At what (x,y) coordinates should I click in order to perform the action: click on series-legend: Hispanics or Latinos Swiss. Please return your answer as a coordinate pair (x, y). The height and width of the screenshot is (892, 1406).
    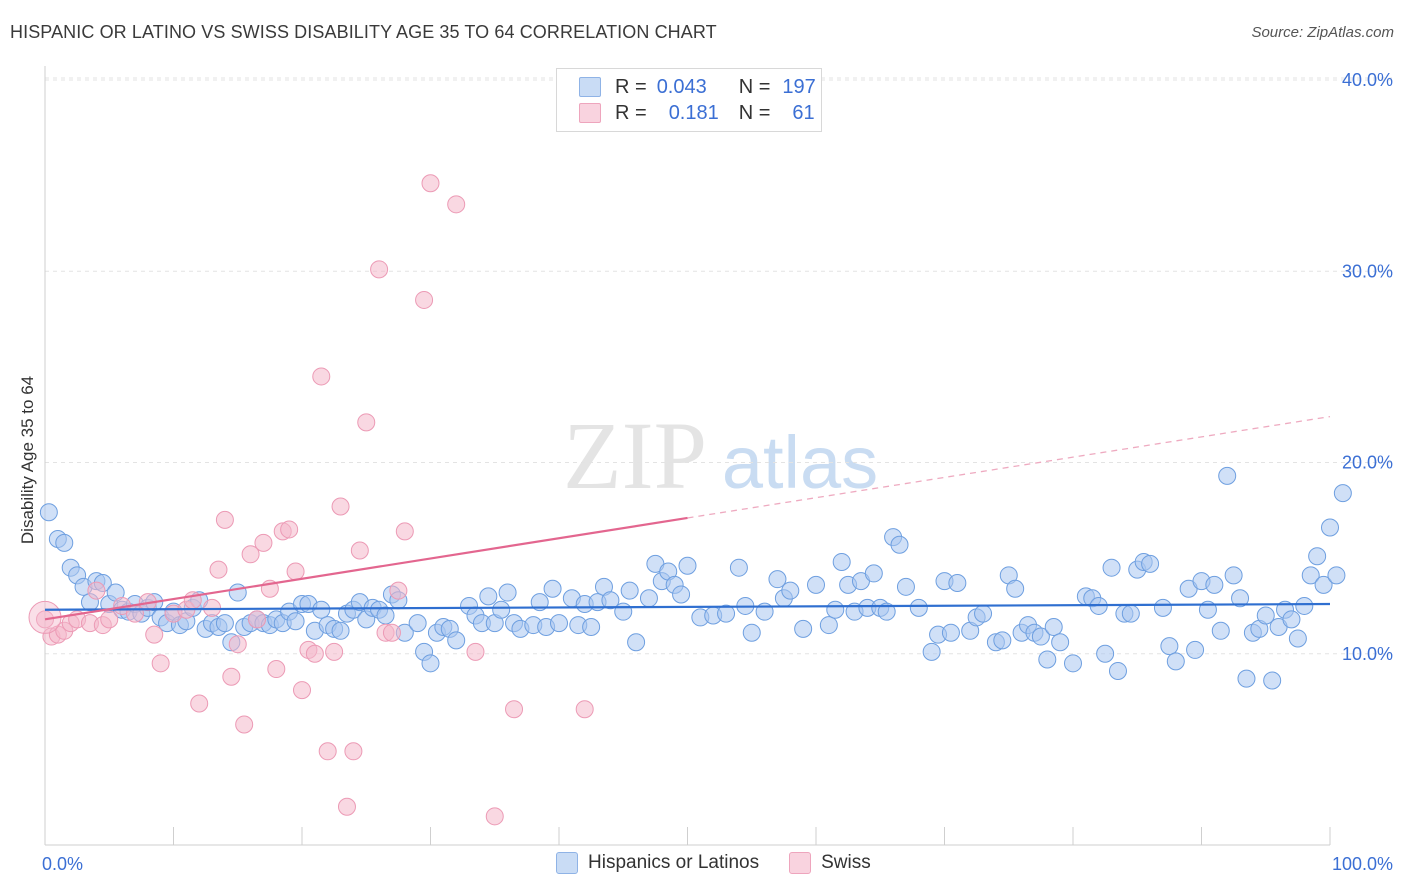
    Looking at the image, I should click on (728, 863).